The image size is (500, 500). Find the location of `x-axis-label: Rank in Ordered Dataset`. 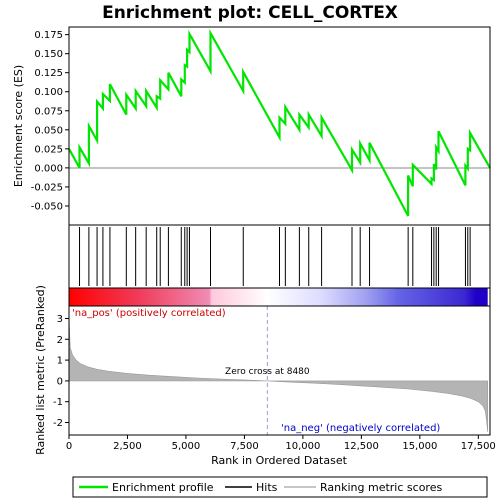

x-axis-label: Rank in Ordered Dataset is located at coordinates (279, 460).